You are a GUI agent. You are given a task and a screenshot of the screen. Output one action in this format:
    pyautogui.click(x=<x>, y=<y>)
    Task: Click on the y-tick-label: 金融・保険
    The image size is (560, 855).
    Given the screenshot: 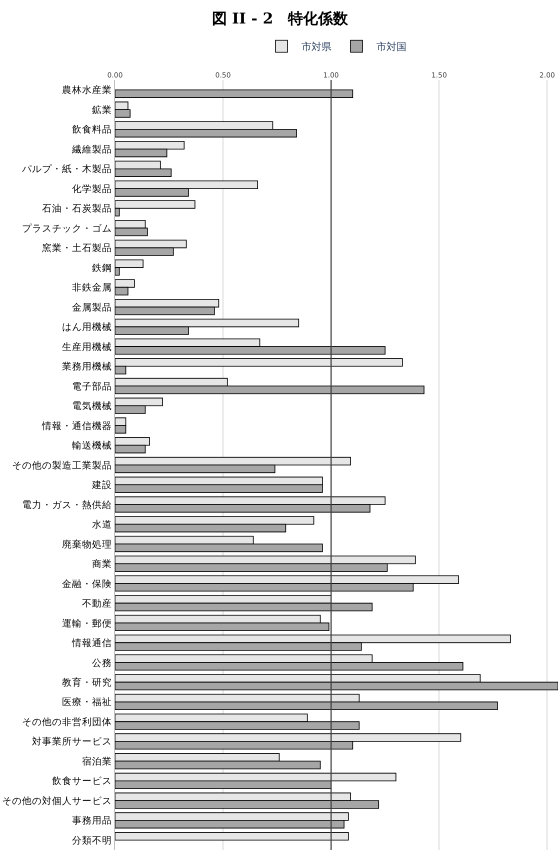 What is the action you would take?
    pyautogui.click(x=87, y=584)
    